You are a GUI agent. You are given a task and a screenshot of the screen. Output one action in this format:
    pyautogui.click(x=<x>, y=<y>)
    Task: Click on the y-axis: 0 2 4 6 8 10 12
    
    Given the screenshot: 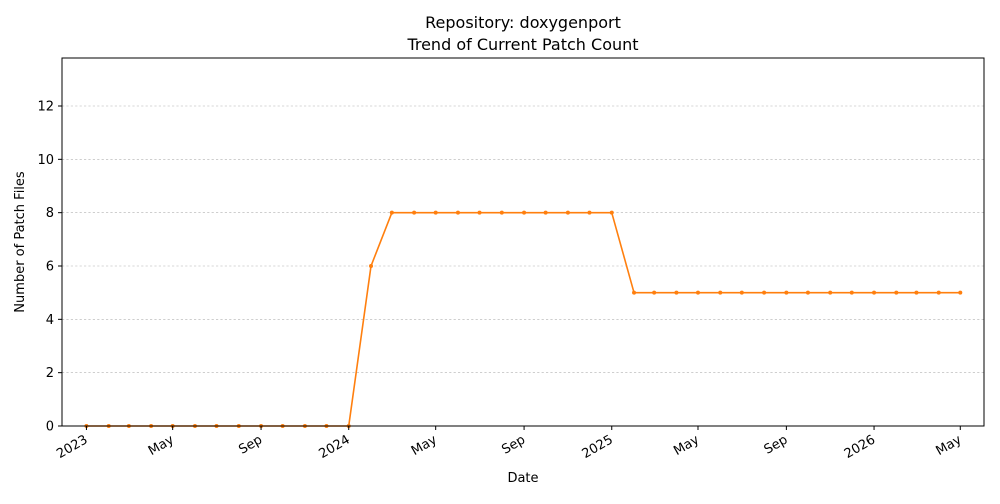 What is the action you would take?
    pyautogui.click(x=49, y=267)
    